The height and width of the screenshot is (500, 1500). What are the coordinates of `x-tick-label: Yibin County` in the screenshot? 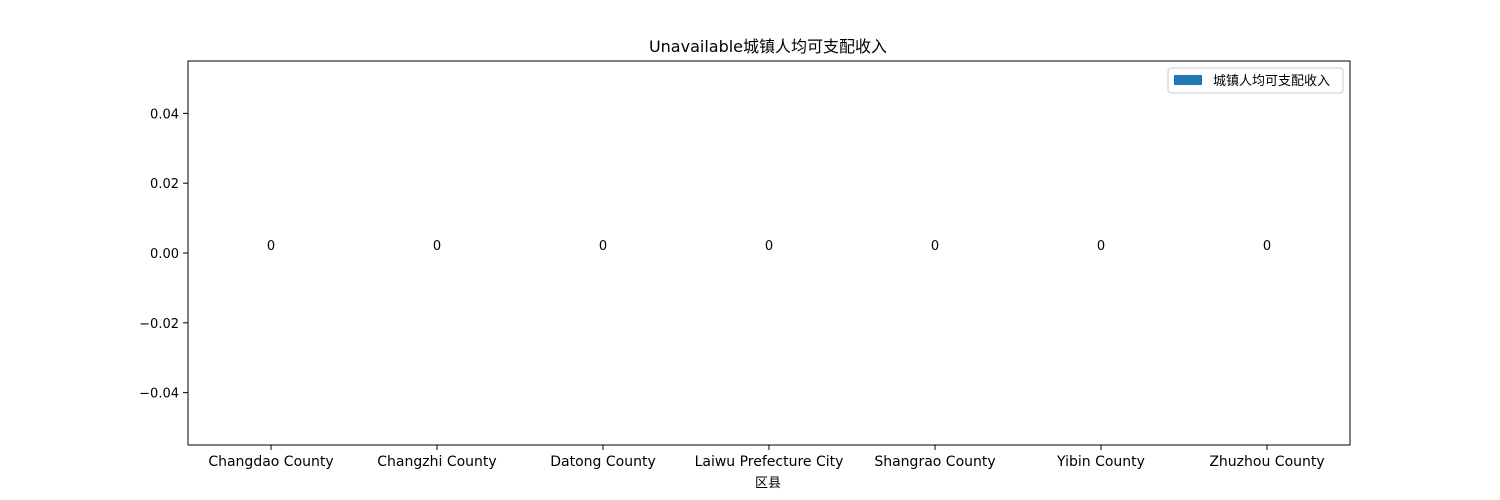 It's located at (1100, 462).